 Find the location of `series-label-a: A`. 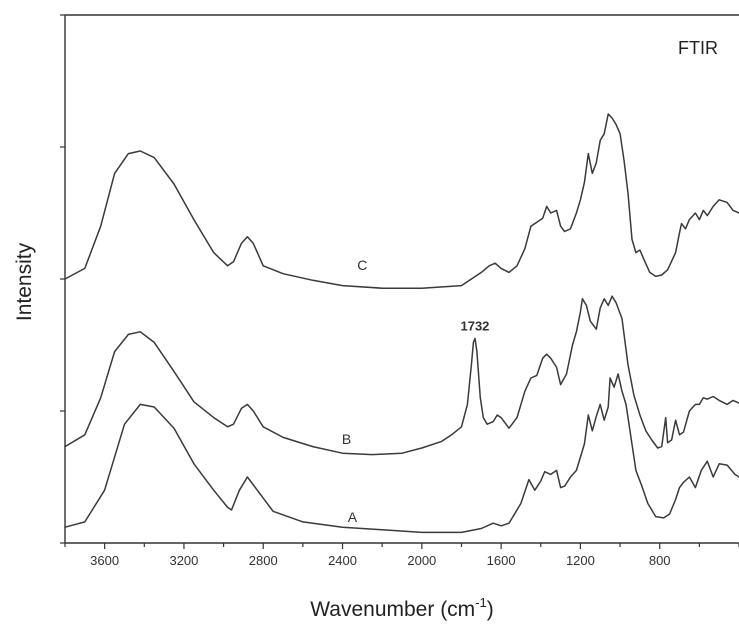

series-label-a: A is located at coordinates (353, 517).